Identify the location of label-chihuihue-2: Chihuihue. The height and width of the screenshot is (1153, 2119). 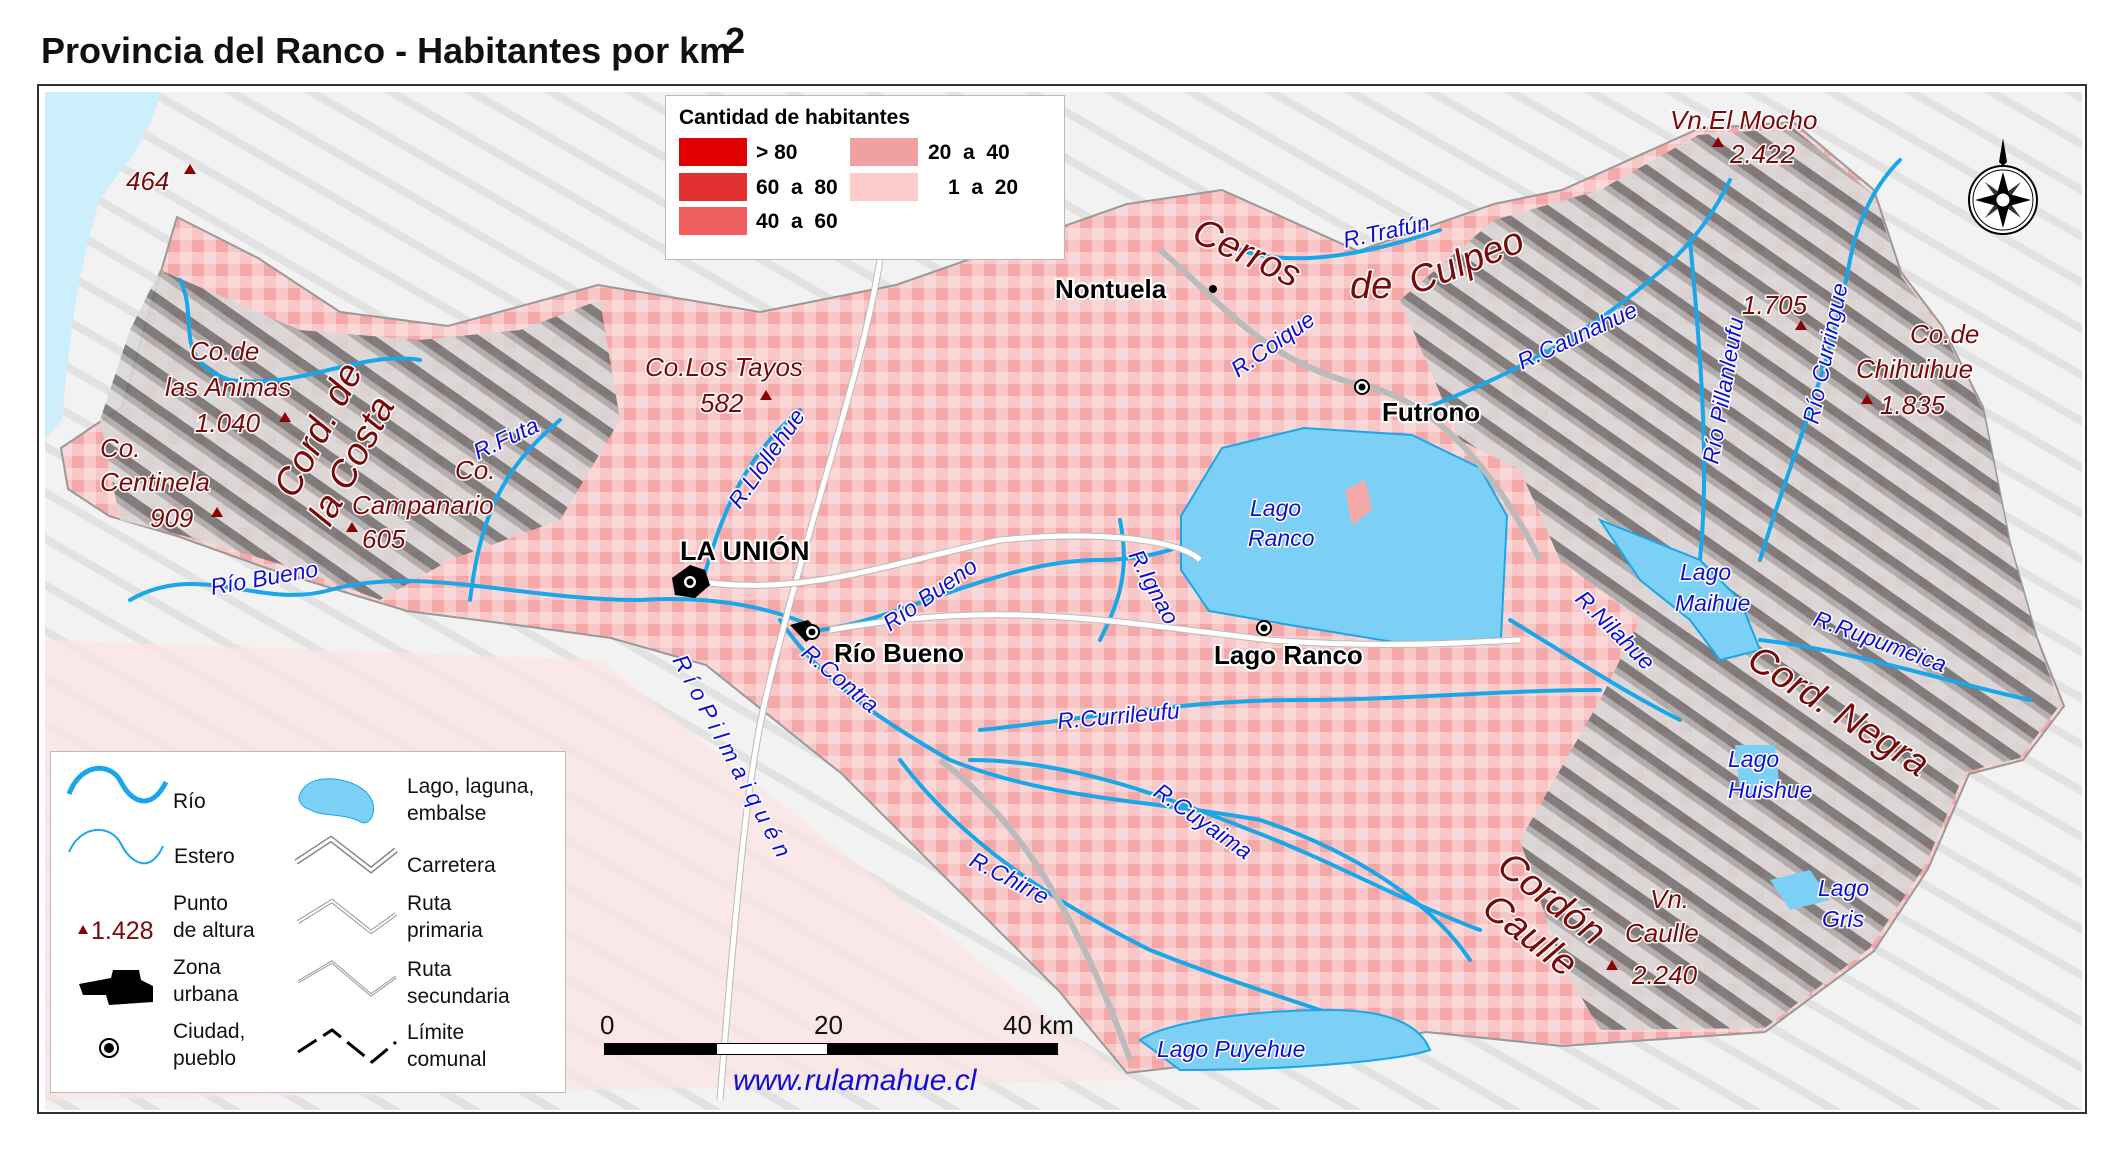
(1914, 369).